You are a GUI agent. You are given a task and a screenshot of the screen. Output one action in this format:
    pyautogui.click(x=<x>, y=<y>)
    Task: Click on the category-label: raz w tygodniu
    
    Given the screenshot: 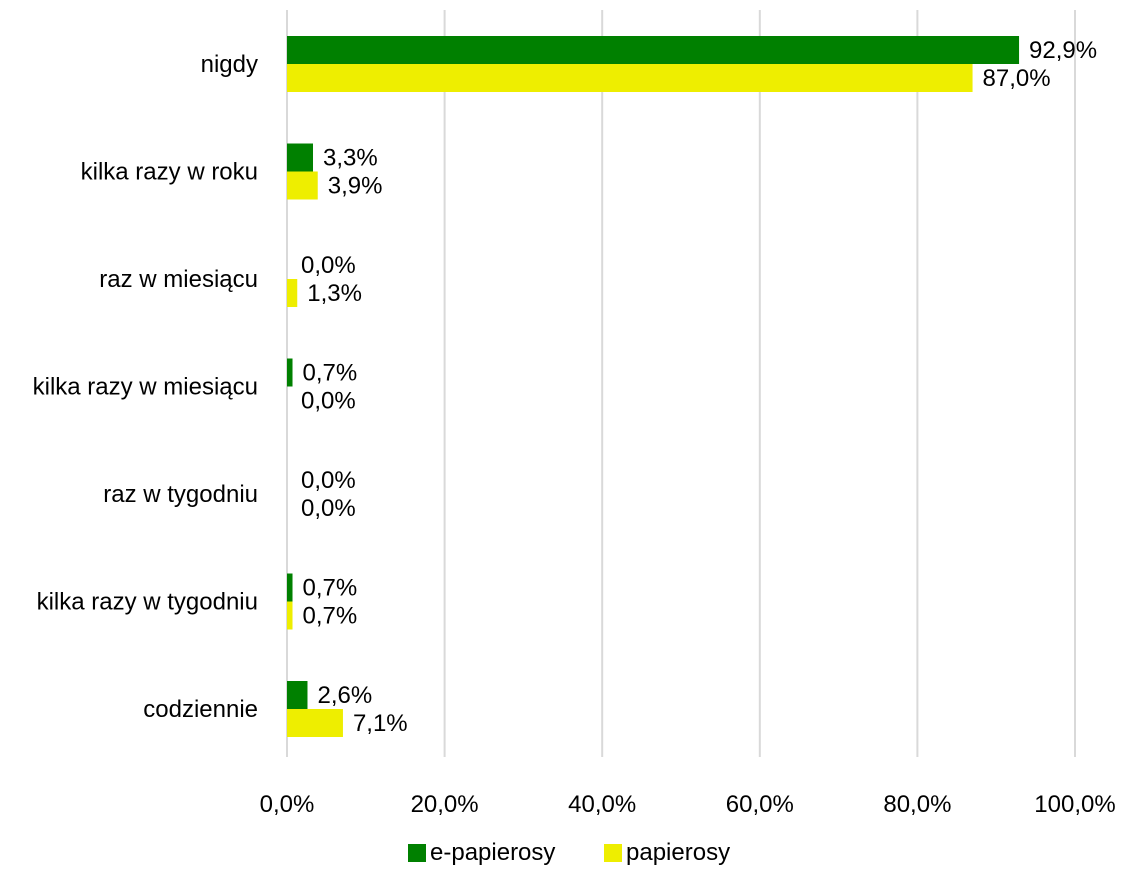 What is the action you would take?
    pyautogui.click(x=180, y=494)
    